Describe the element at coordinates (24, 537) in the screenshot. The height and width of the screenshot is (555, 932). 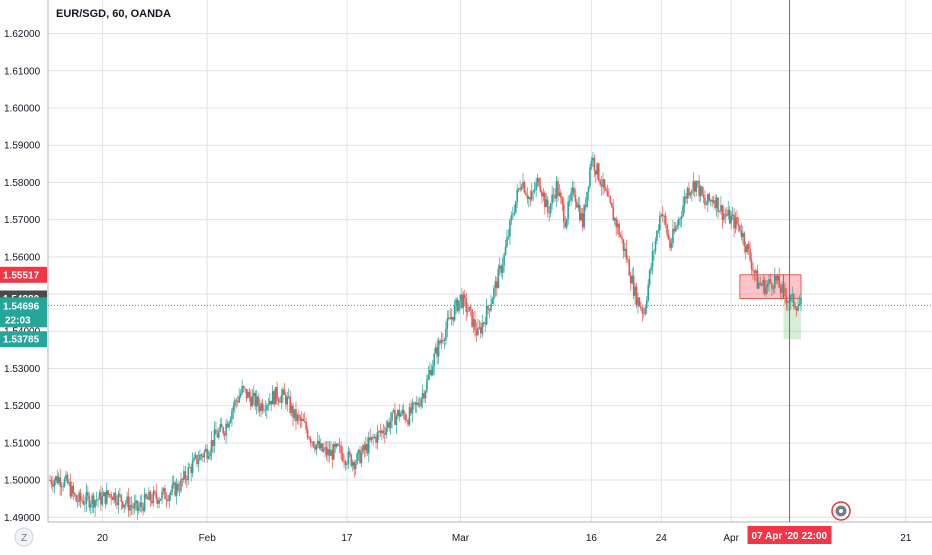
I see `axis-corner-button: Z` at that location.